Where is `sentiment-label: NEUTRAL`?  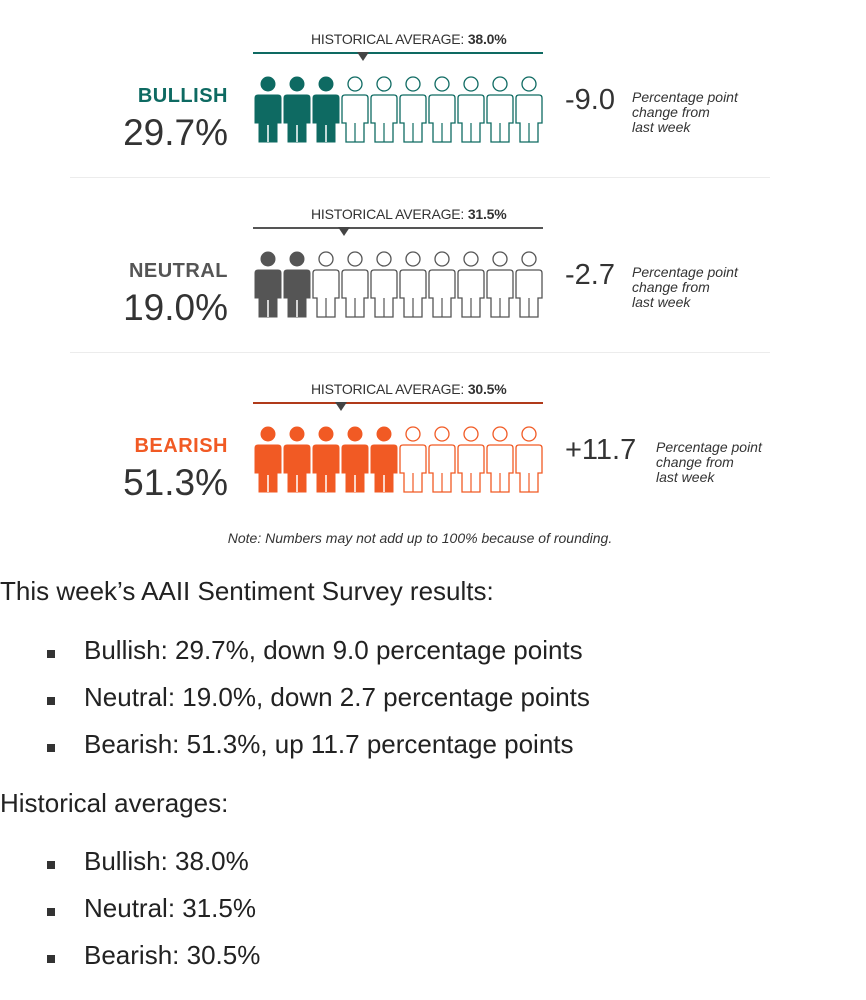 sentiment-label: NEUTRAL is located at coordinates (178, 271).